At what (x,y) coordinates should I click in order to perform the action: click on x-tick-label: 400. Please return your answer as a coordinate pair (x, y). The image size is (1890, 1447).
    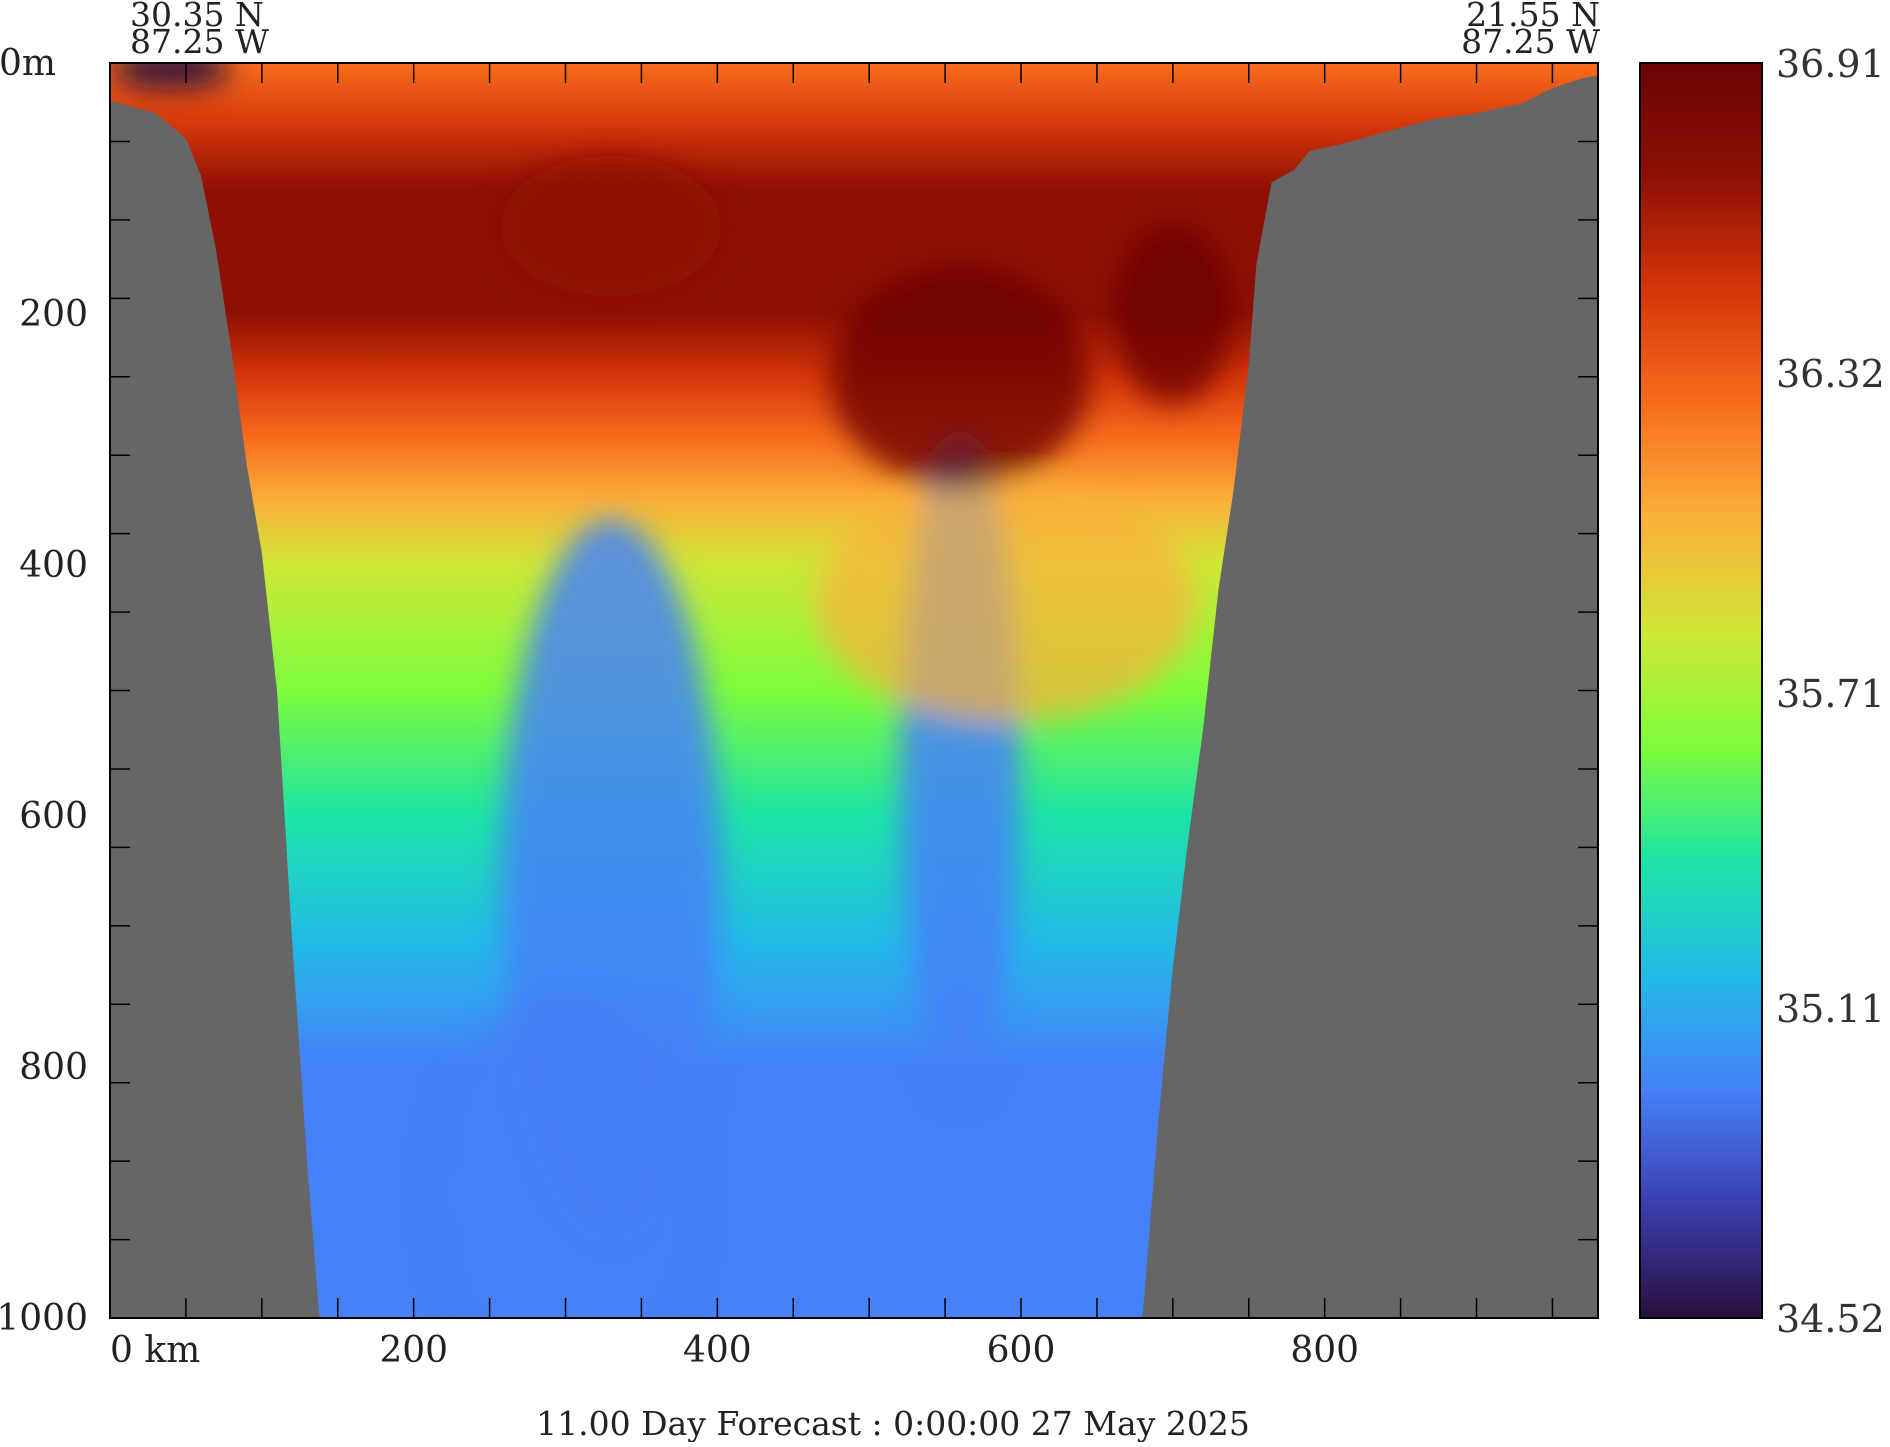
    Looking at the image, I should click on (717, 1350).